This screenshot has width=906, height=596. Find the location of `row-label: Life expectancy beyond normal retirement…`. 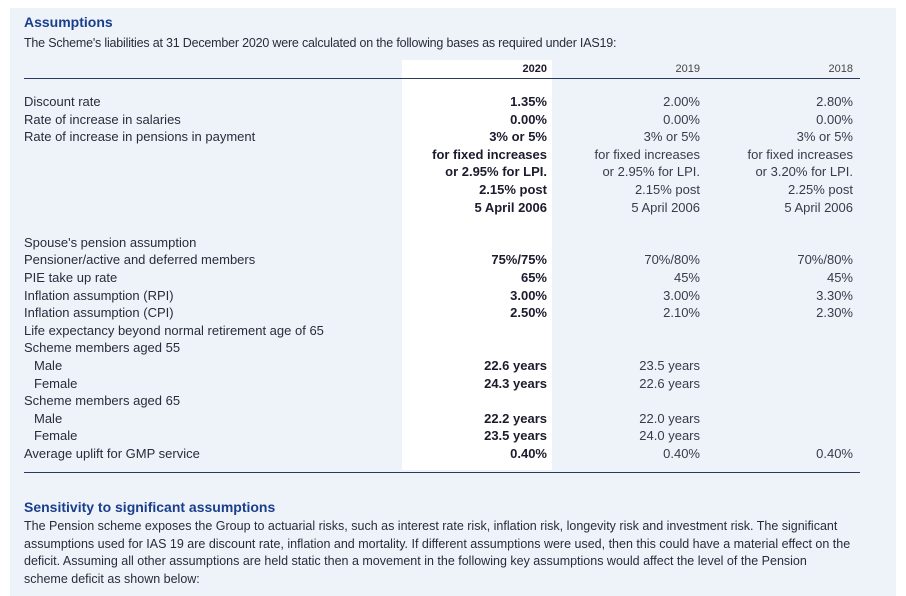

row-label: Life expectancy beyond normal retirement… is located at coordinates (174, 330).